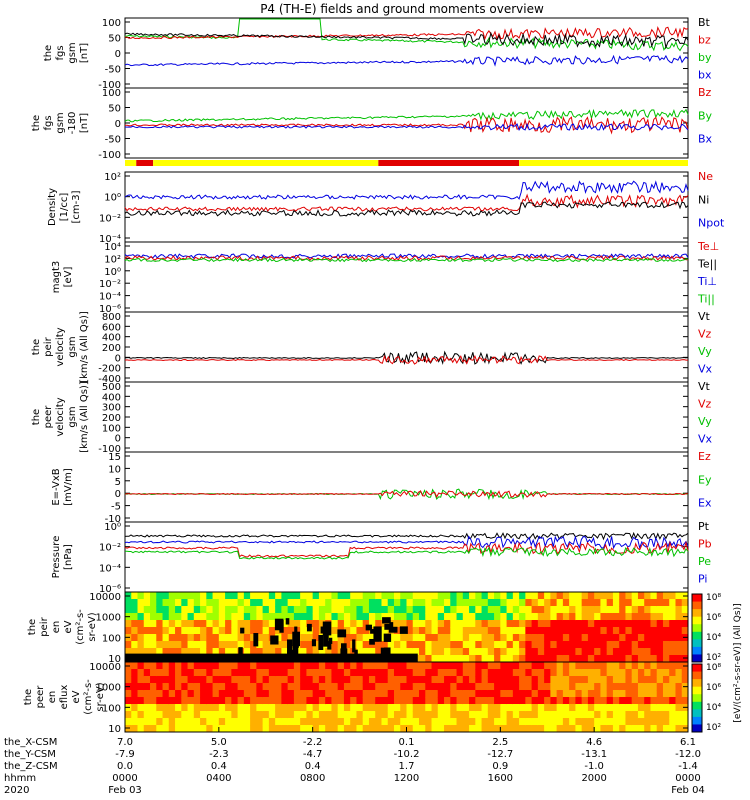 The width and height of the screenshot is (750, 800). What do you see at coordinates (406, 190) in the screenshot?
I see `trace-npot` at bounding box center [406, 190].